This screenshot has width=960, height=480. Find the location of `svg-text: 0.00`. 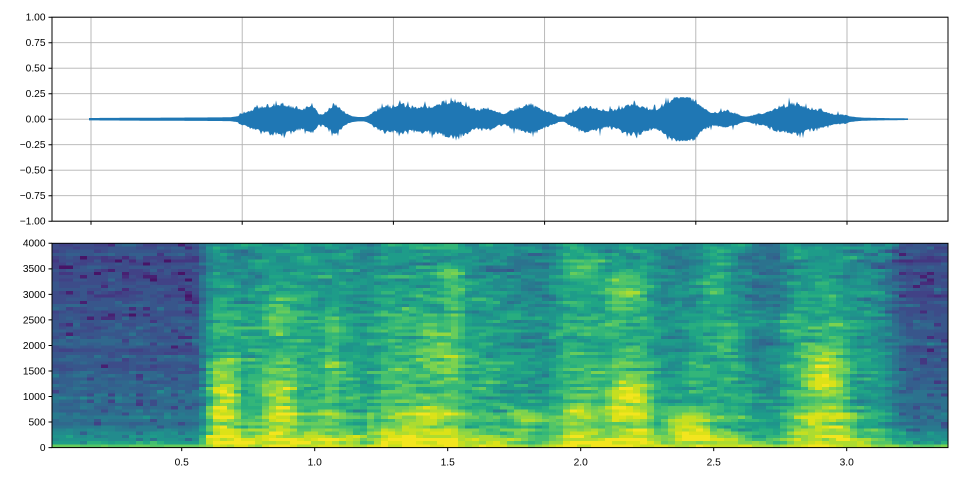

svg-text: 0.00 is located at coordinates (36, 120).